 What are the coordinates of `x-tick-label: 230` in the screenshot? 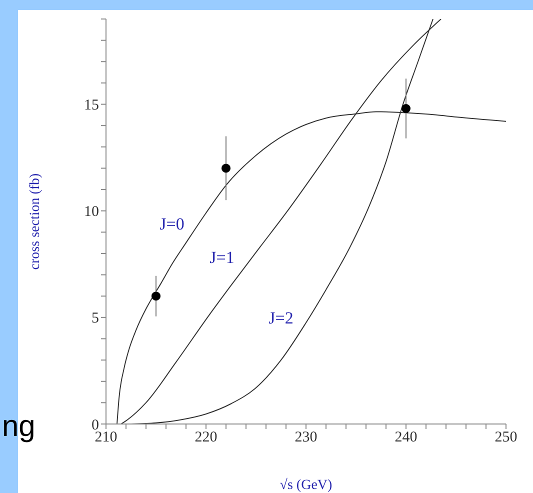 It's located at (306, 438).